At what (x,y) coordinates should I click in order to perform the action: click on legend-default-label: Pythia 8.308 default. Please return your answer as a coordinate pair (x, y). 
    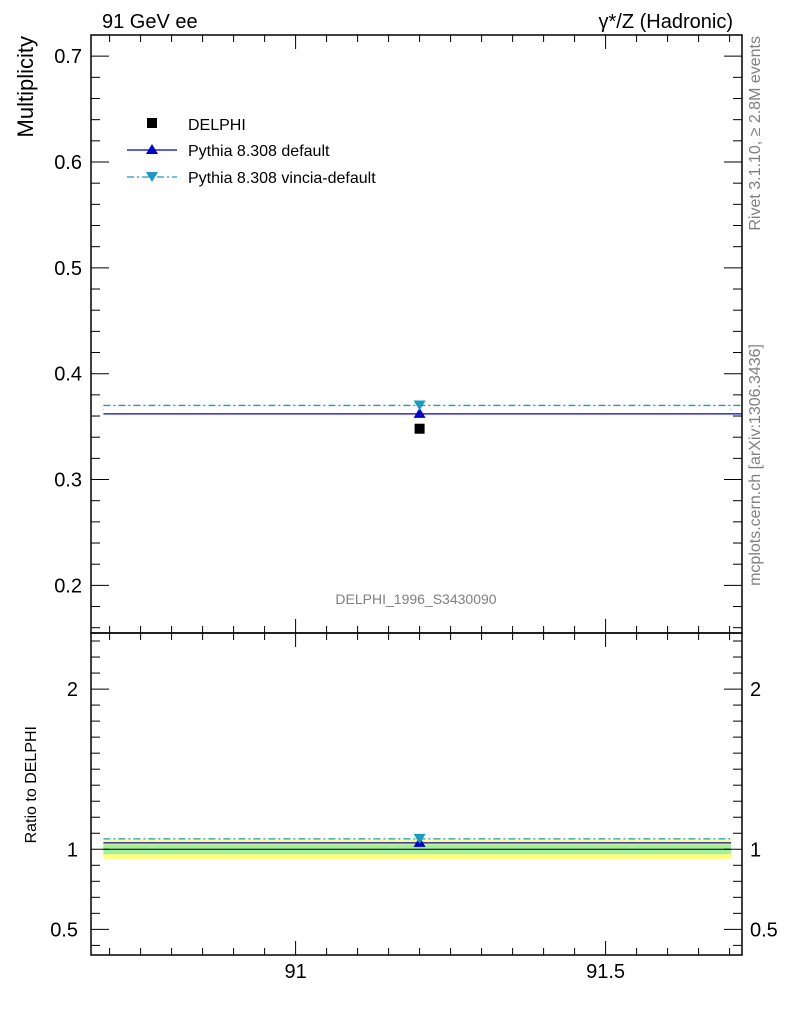
    Looking at the image, I should click on (259, 151).